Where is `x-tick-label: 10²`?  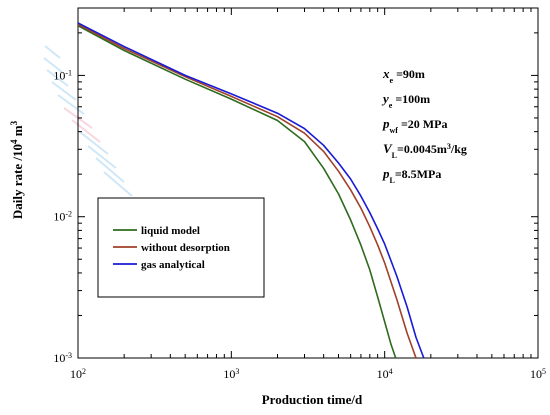 x-tick-label: 10² is located at coordinates (78, 374).